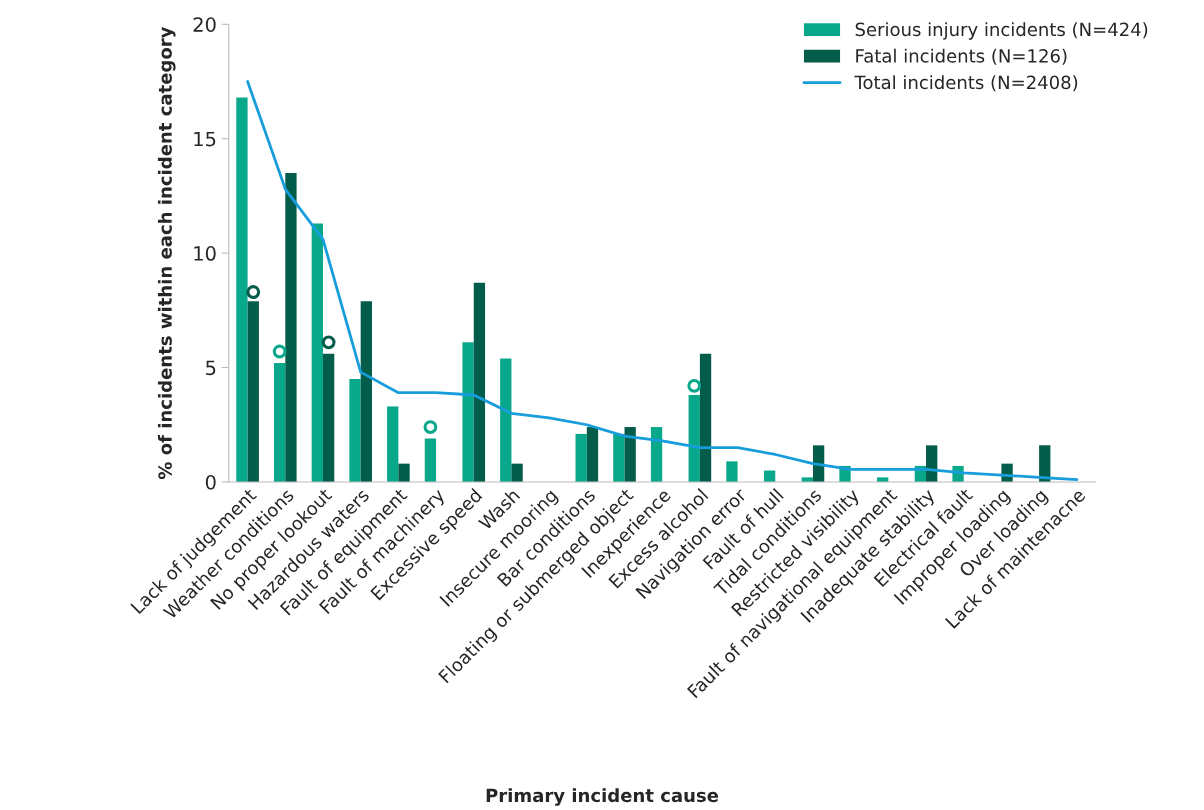 The height and width of the screenshot is (810, 1204). What do you see at coordinates (211, 368) in the screenshot?
I see `y-tick-label: 5` at bounding box center [211, 368].